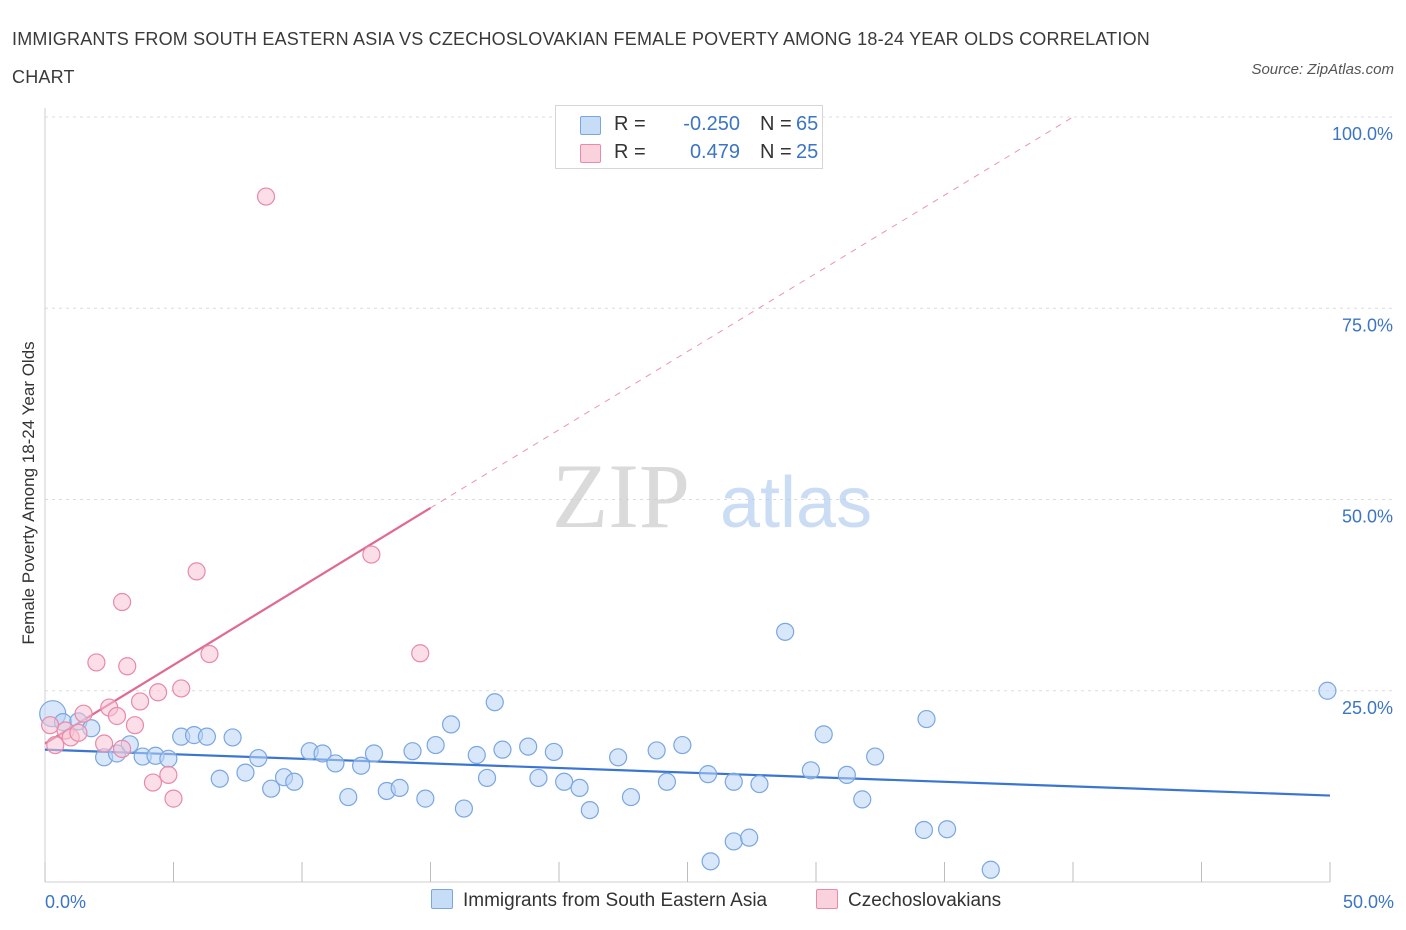  What do you see at coordinates (65, 902) in the screenshot?
I see `x-tick-label: 0.0%` at bounding box center [65, 902].